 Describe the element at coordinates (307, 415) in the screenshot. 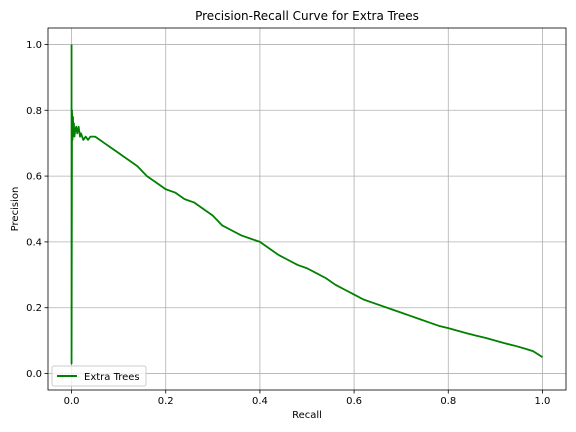

I see `x-axis-label: Recall` at that location.